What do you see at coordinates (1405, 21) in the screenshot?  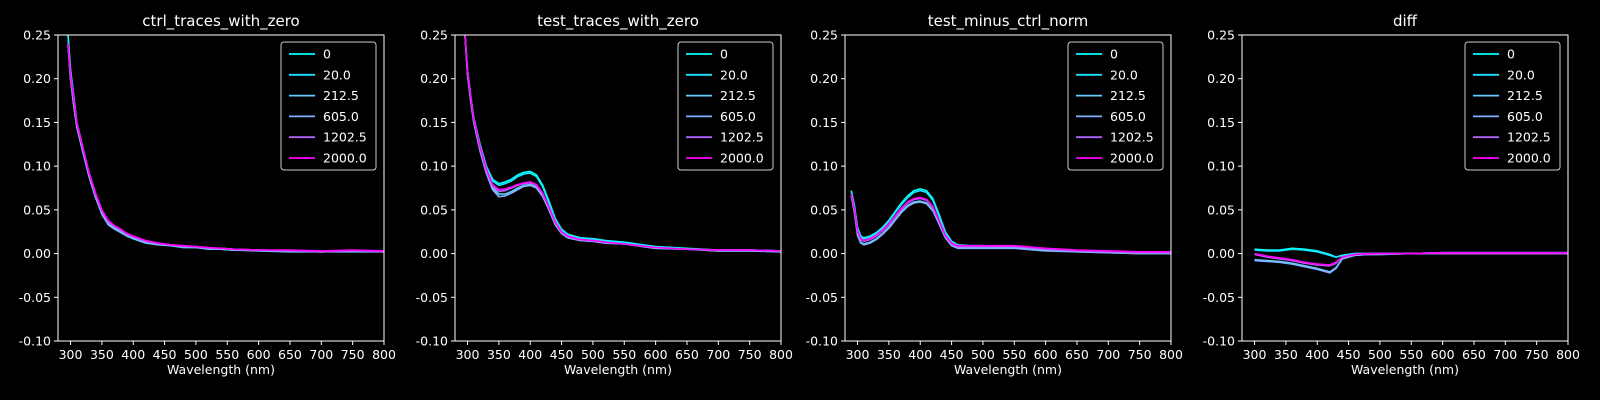 I see `chart-title: diff` at bounding box center [1405, 21].